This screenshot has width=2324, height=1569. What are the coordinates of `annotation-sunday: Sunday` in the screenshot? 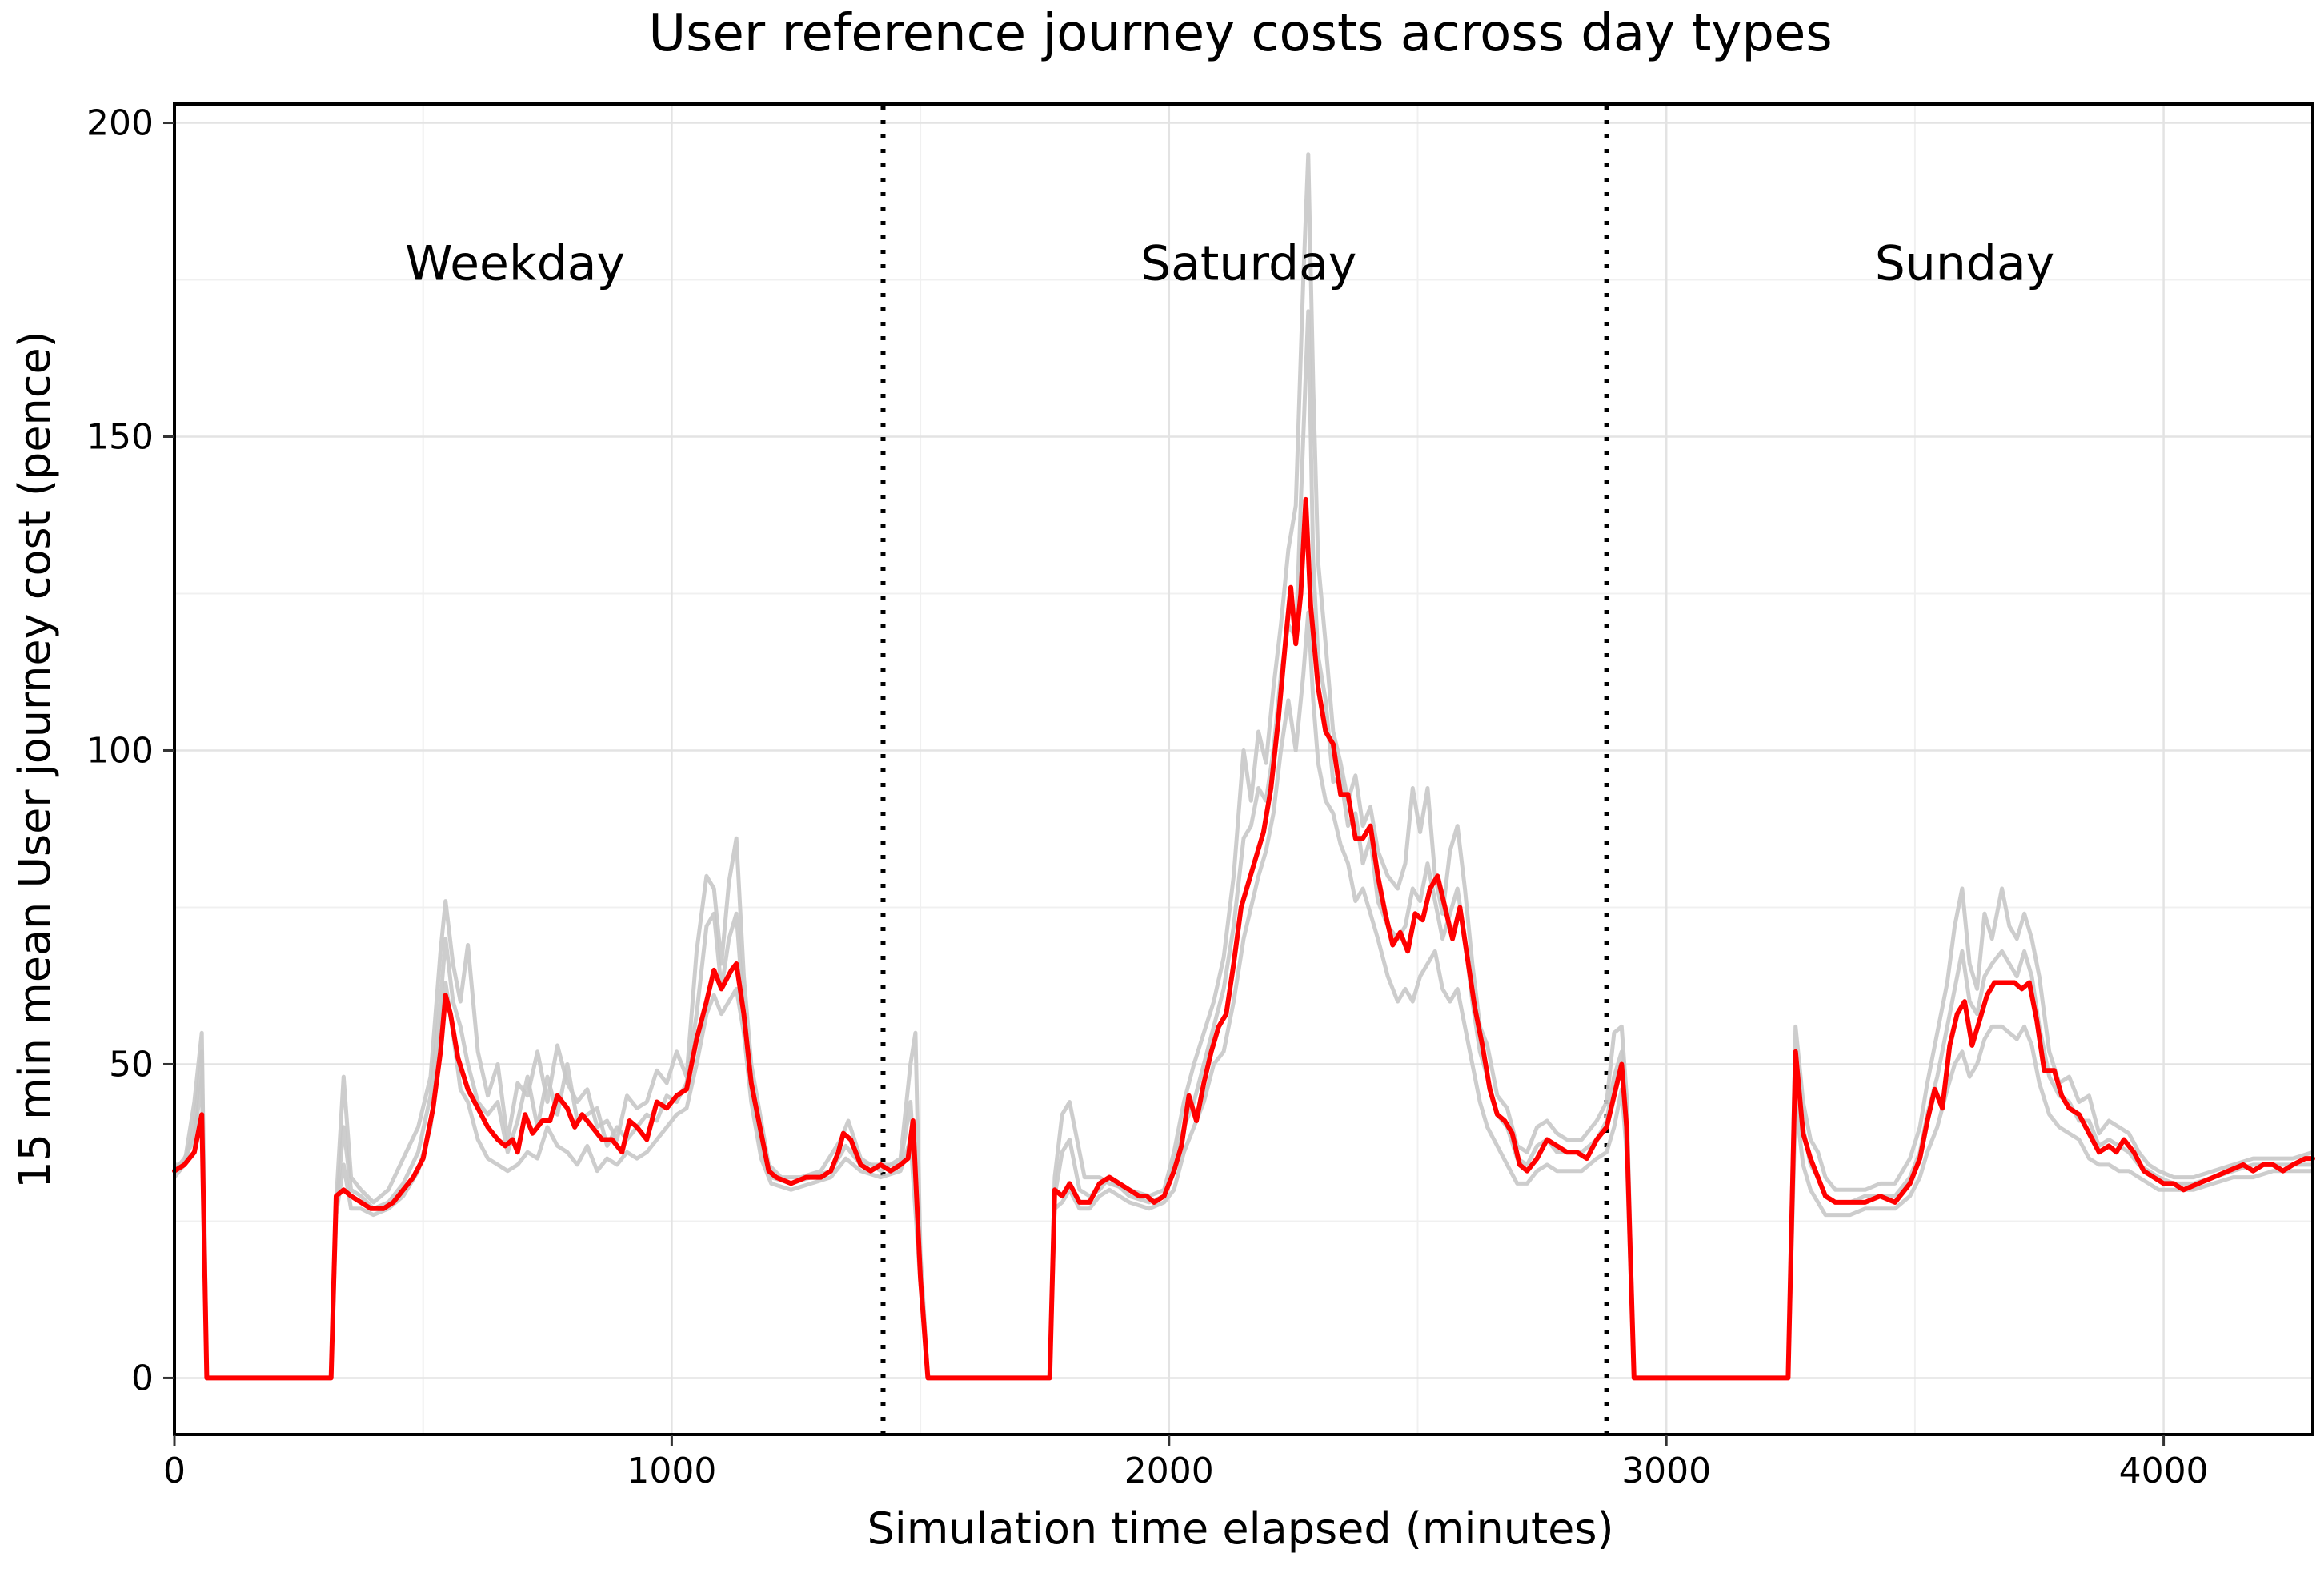 It's located at (1965, 264).